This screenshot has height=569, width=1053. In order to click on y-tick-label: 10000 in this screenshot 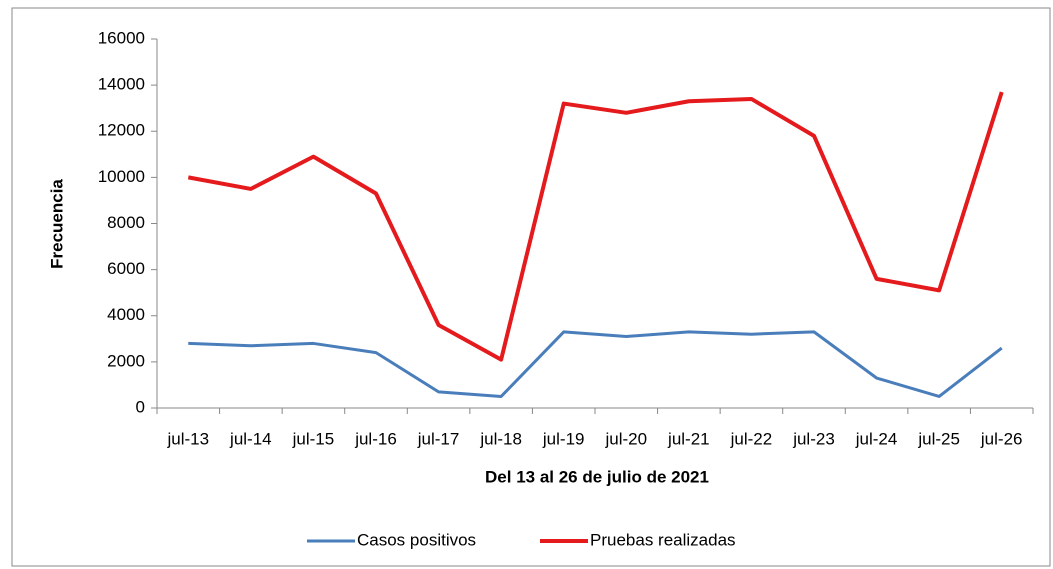, I will do `click(121, 176)`.